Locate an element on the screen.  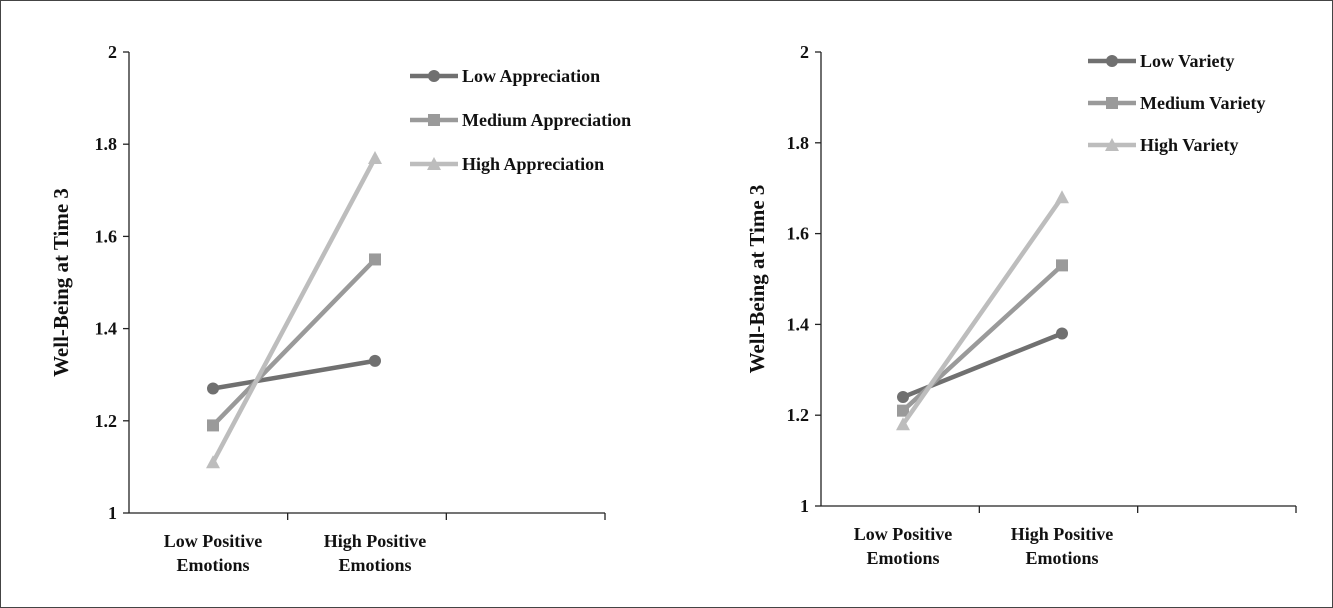
chart1-y-tick-label: 1 is located at coordinates (112, 513).